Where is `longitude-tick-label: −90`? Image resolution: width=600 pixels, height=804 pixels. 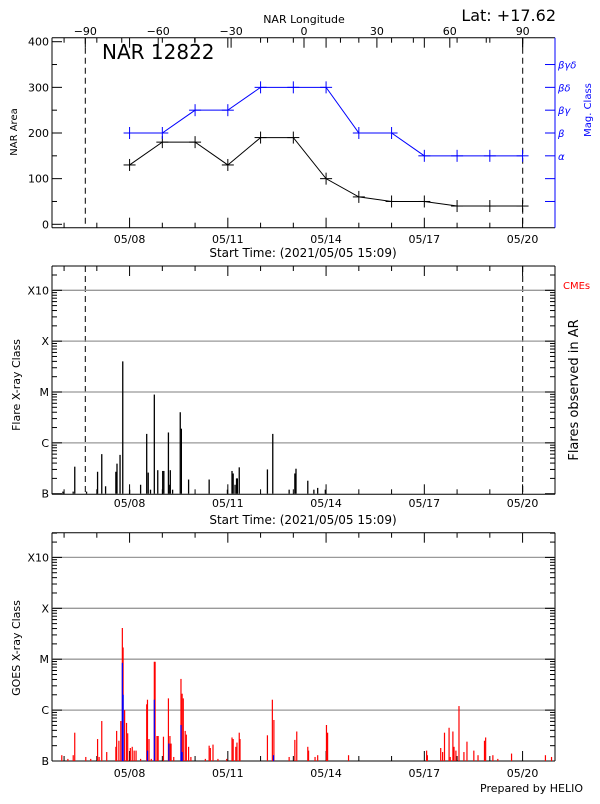 longitude-tick-label: −90 is located at coordinates (85, 31).